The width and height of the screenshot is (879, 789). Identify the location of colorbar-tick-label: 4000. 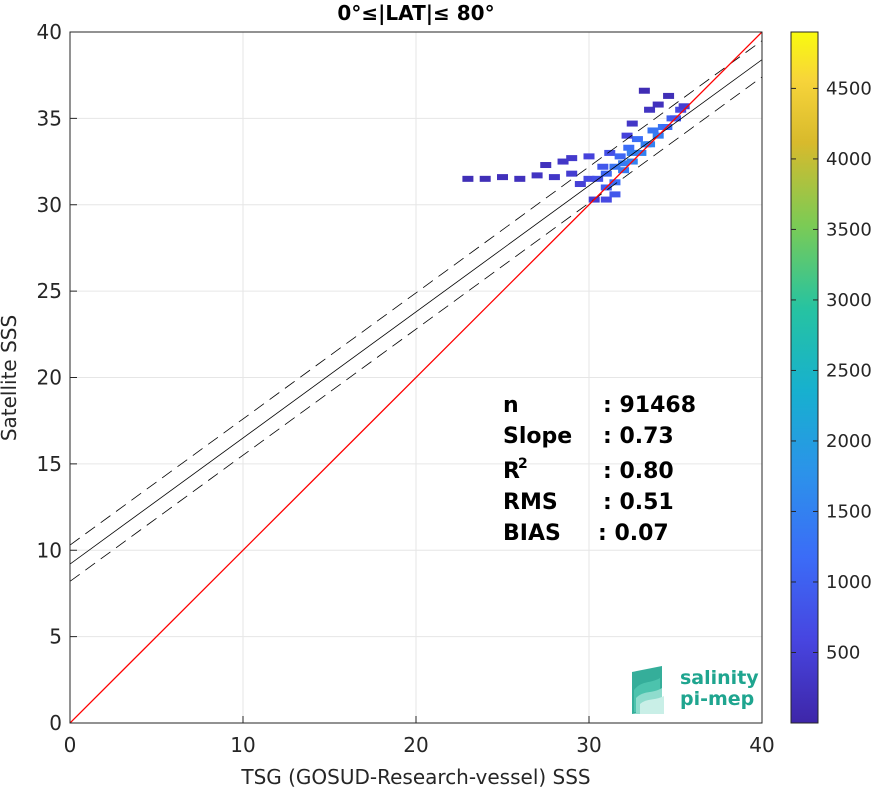
(849, 159).